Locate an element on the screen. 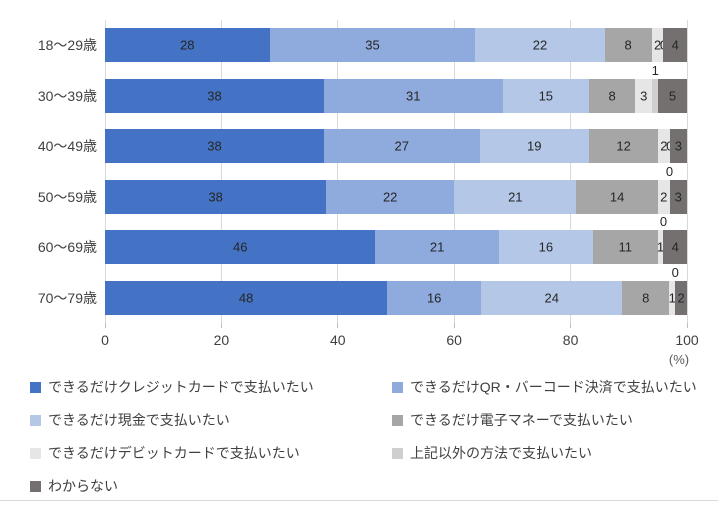 Image resolution: width=718 pixels, height=513 pixels. value-label-qr-barcode: 16 is located at coordinates (434, 298).